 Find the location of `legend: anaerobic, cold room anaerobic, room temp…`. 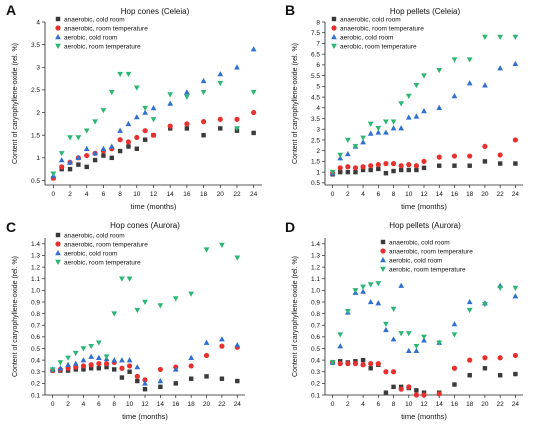

legend: anaerobic, cold room anaerobic, room temp… is located at coordinates (426, 256).